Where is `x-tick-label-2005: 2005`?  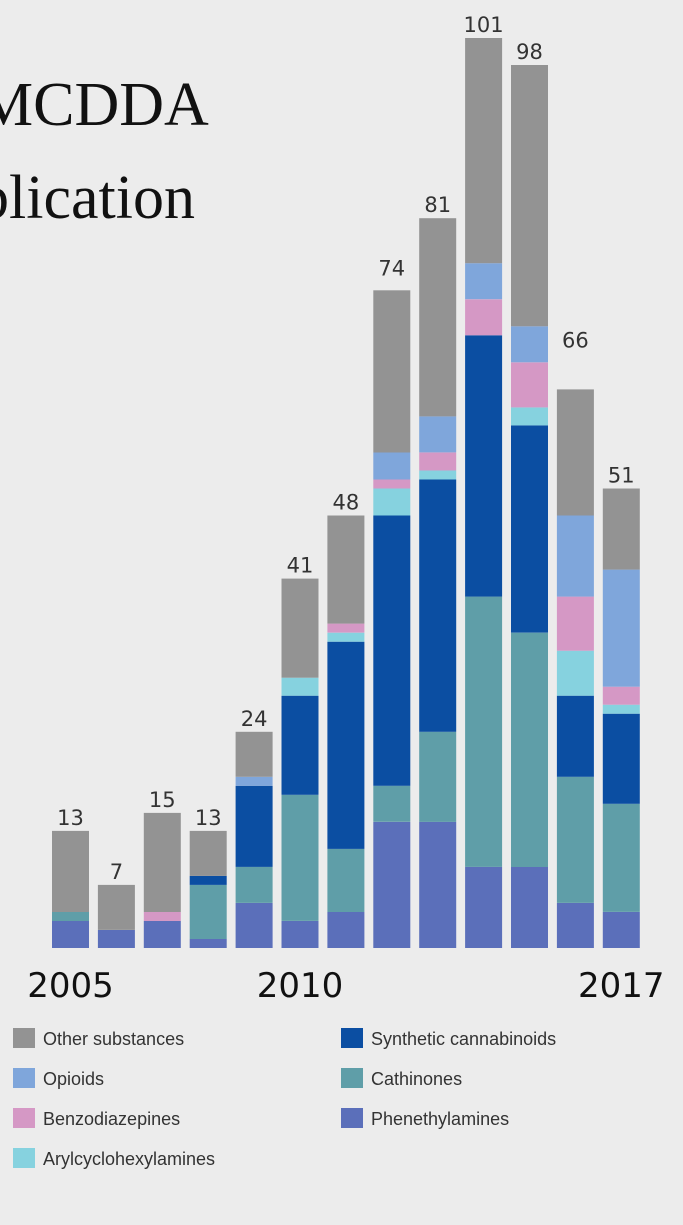 x-tick-label-2005: 2005 is located at coordinates (70, 986).